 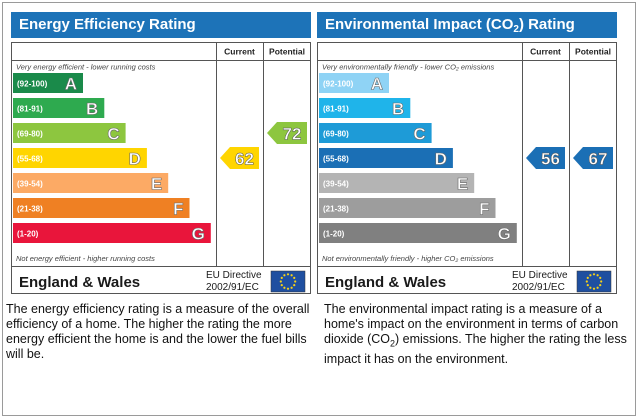 I want to click on environment-title-sub: 2, so click(x=516, y=29).